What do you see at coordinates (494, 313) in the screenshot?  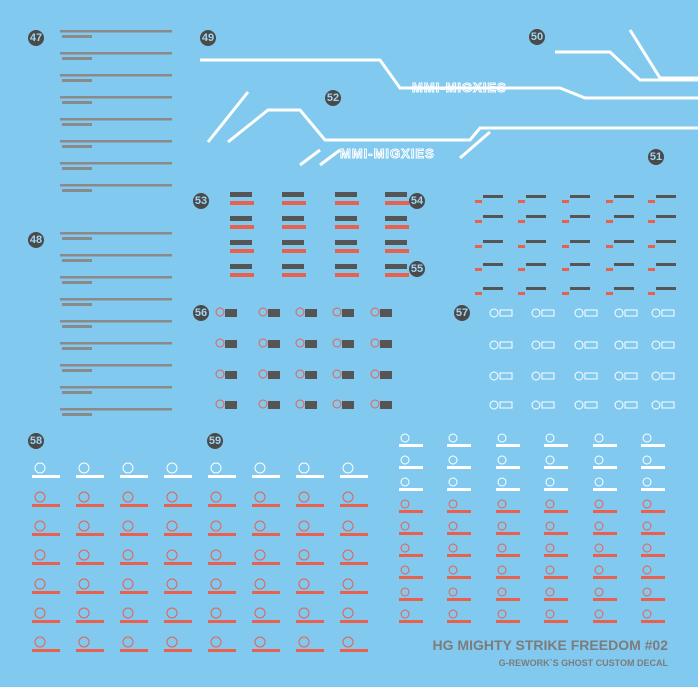 I see `white-ring` at bounding box center [494, 313].